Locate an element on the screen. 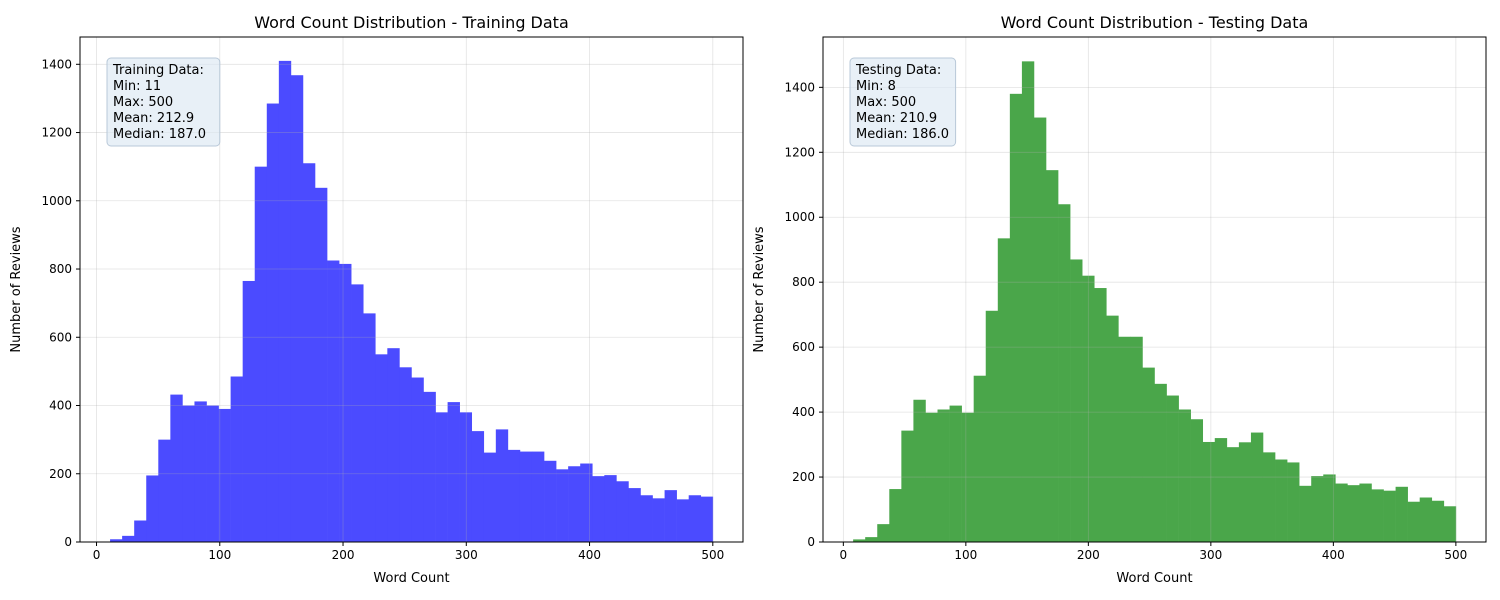  stats-box-line: Mean: 212.9 is located at coordinates (153, 118).